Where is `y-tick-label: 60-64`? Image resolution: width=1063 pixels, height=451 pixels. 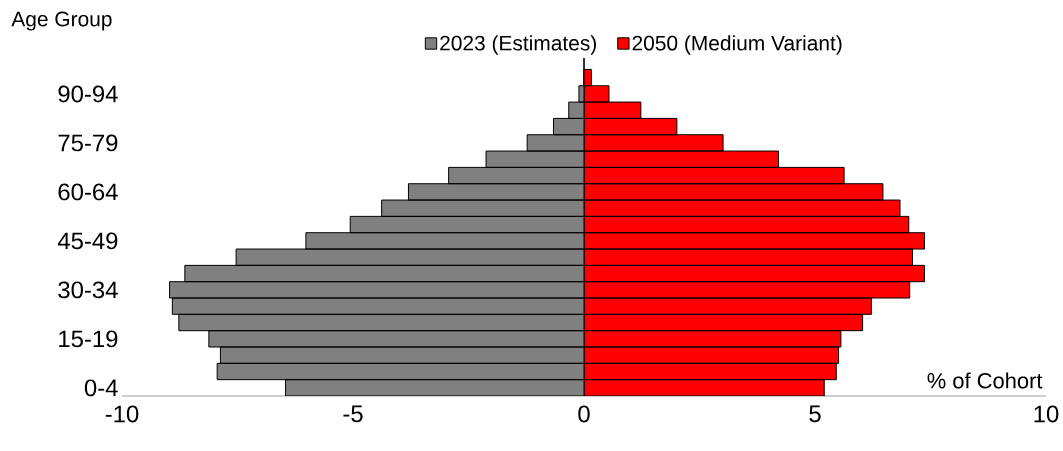
y-tick-label: 60-64 is located at coordinates (88, 192).